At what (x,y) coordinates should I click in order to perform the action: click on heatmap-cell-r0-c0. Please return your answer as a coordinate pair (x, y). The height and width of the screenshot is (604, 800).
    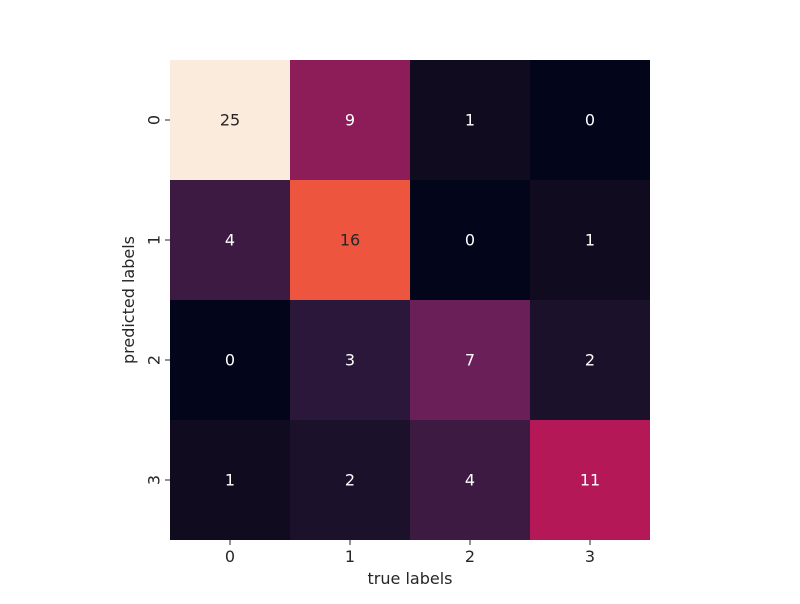
    Looking at the image, I should click on (230, 120).